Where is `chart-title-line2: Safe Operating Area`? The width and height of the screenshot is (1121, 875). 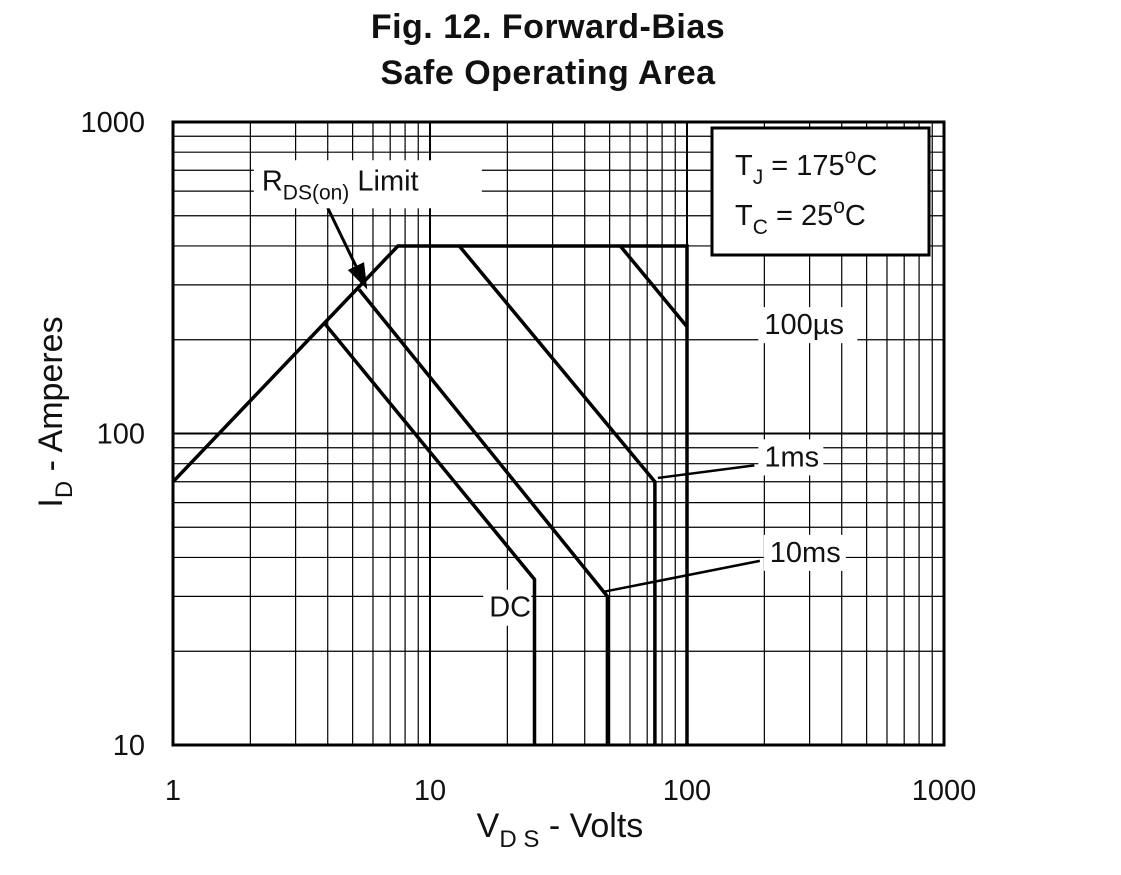
chart-title-line2: Safe Operating Area is located at coordinates (548, 73).